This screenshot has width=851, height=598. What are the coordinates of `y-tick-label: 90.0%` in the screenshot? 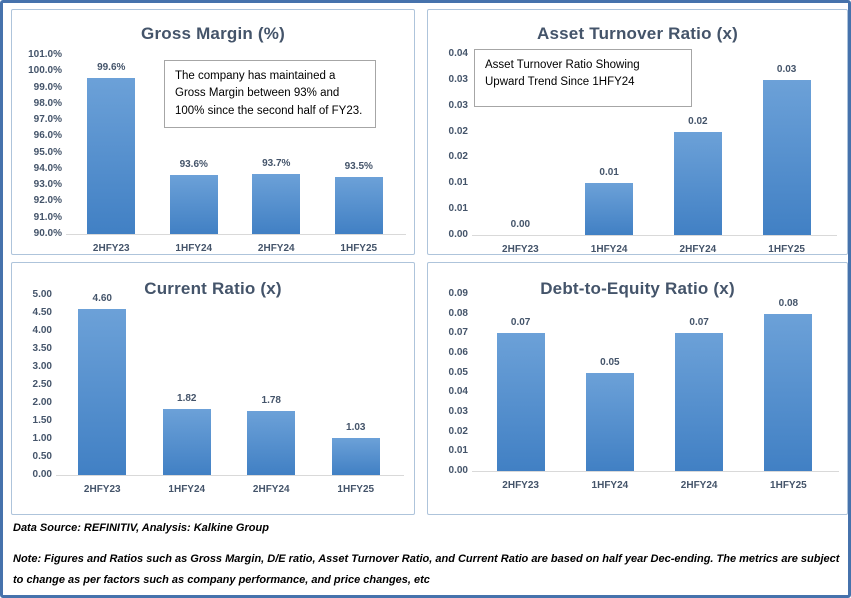 It's located at (47, 233).